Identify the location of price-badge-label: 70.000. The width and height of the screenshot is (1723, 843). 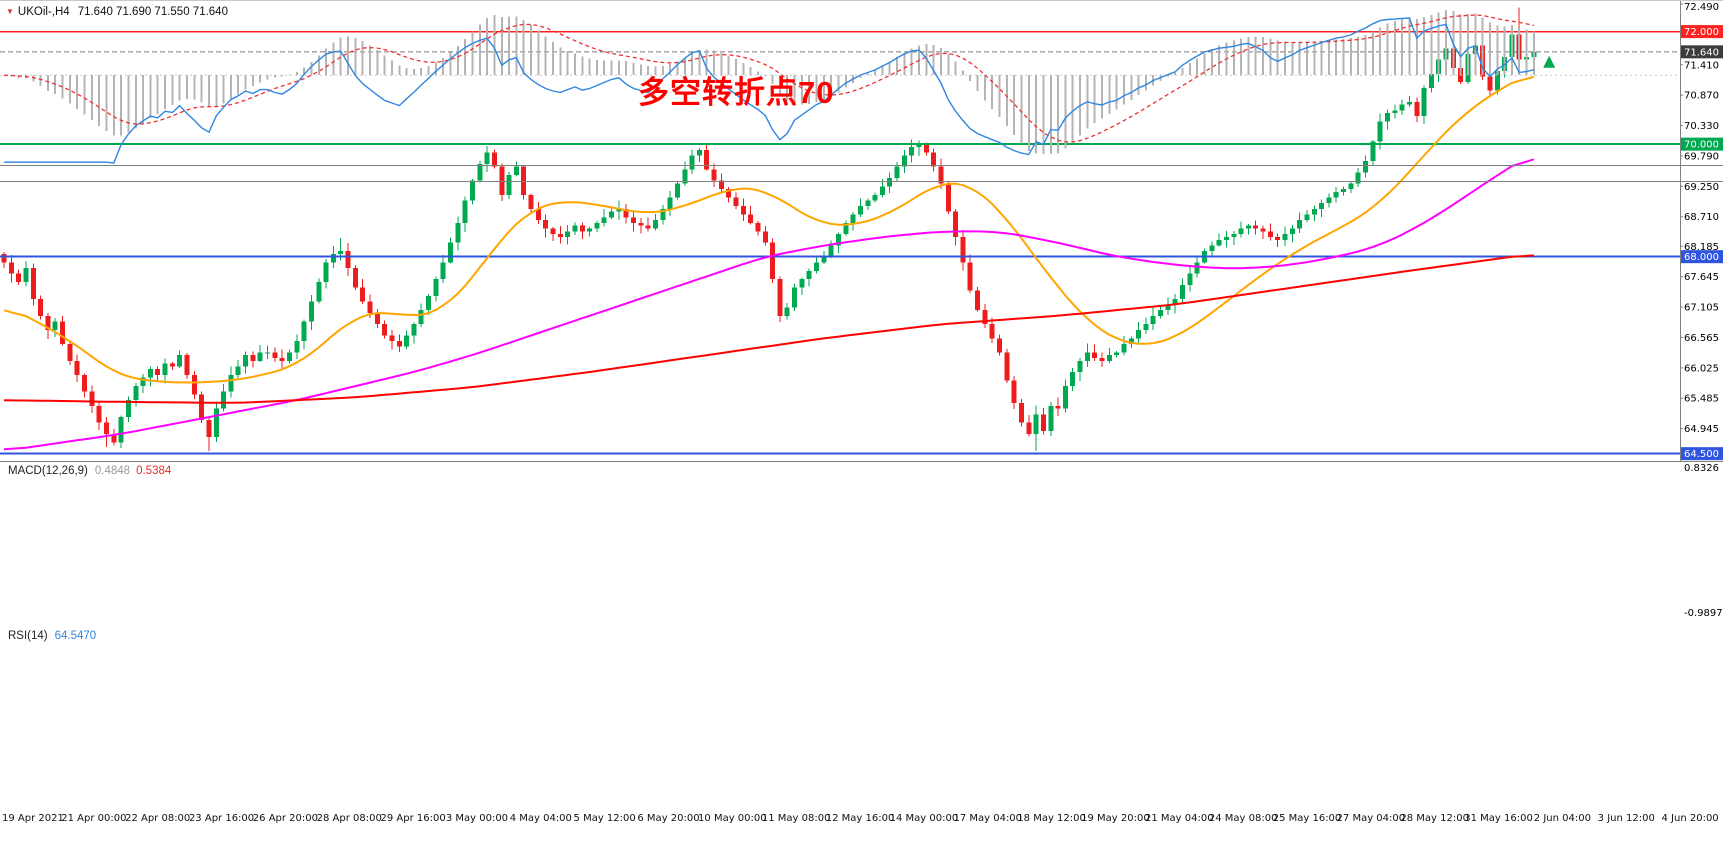
(1701, 145).